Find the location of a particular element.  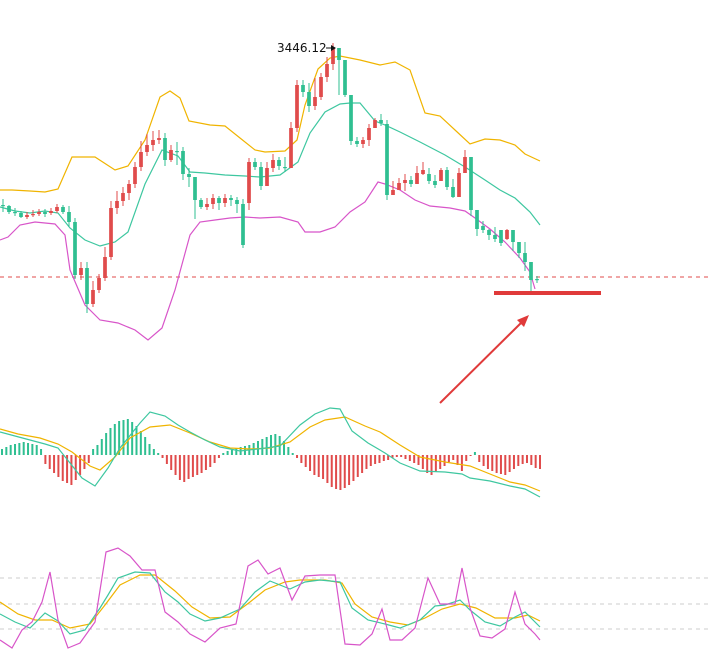

peak-price-label: 3446.12 is located at coordinates (302, 48).